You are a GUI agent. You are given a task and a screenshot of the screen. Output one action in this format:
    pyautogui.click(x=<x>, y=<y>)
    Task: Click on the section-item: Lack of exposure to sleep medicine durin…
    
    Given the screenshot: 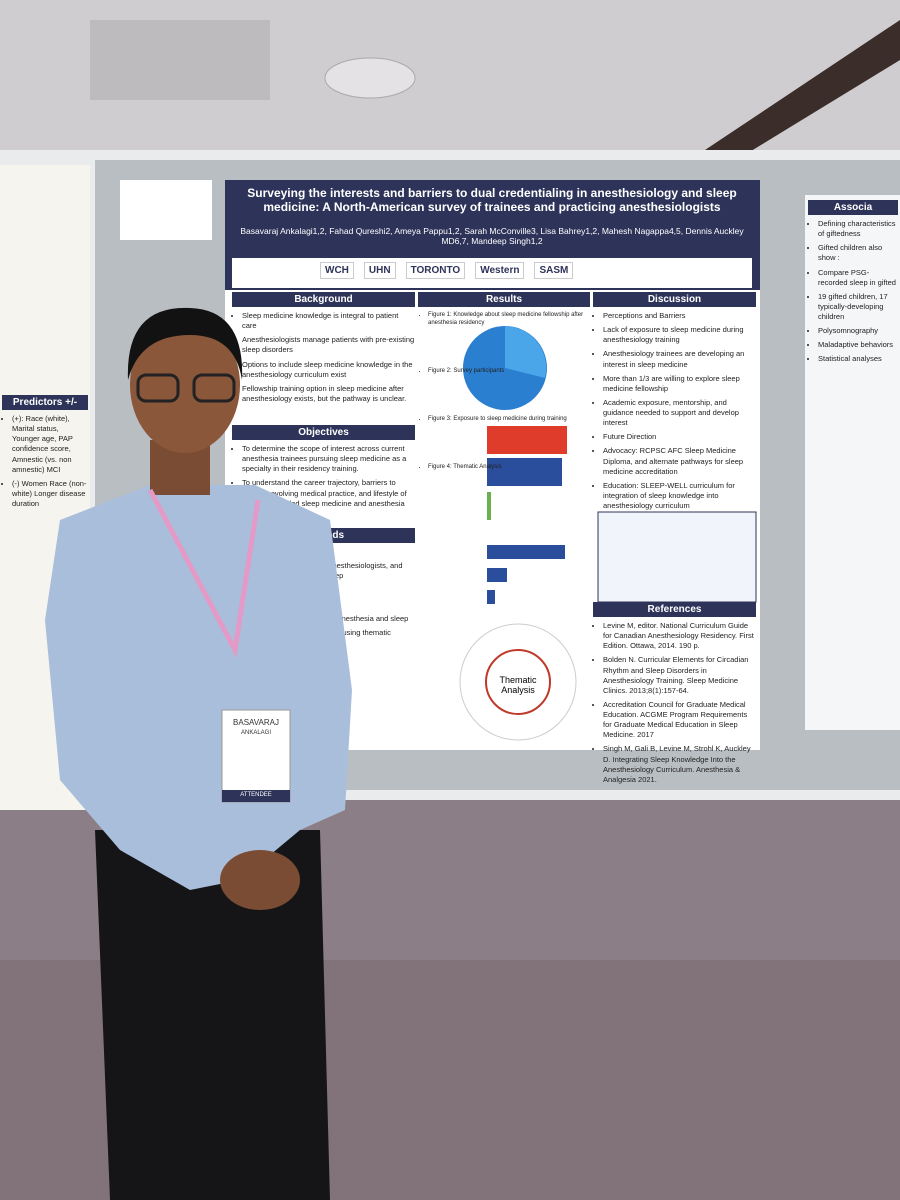 What is the action you would take?
    pyautogui.click(x=679, y=335)
    